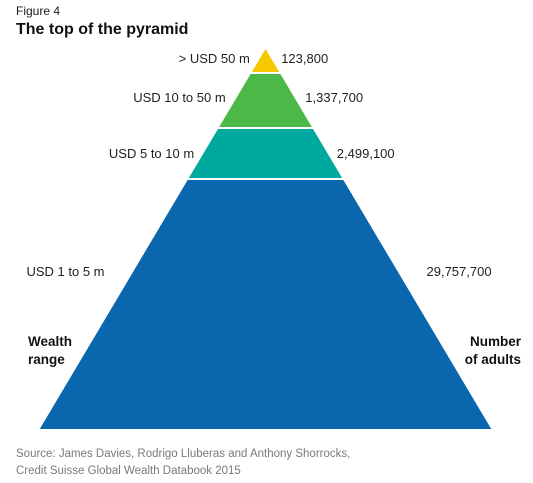  Describe the element at coordinates (492, 359) in the screenshot. I see `number-of-adults-heading-line-2: of adults` at that location.